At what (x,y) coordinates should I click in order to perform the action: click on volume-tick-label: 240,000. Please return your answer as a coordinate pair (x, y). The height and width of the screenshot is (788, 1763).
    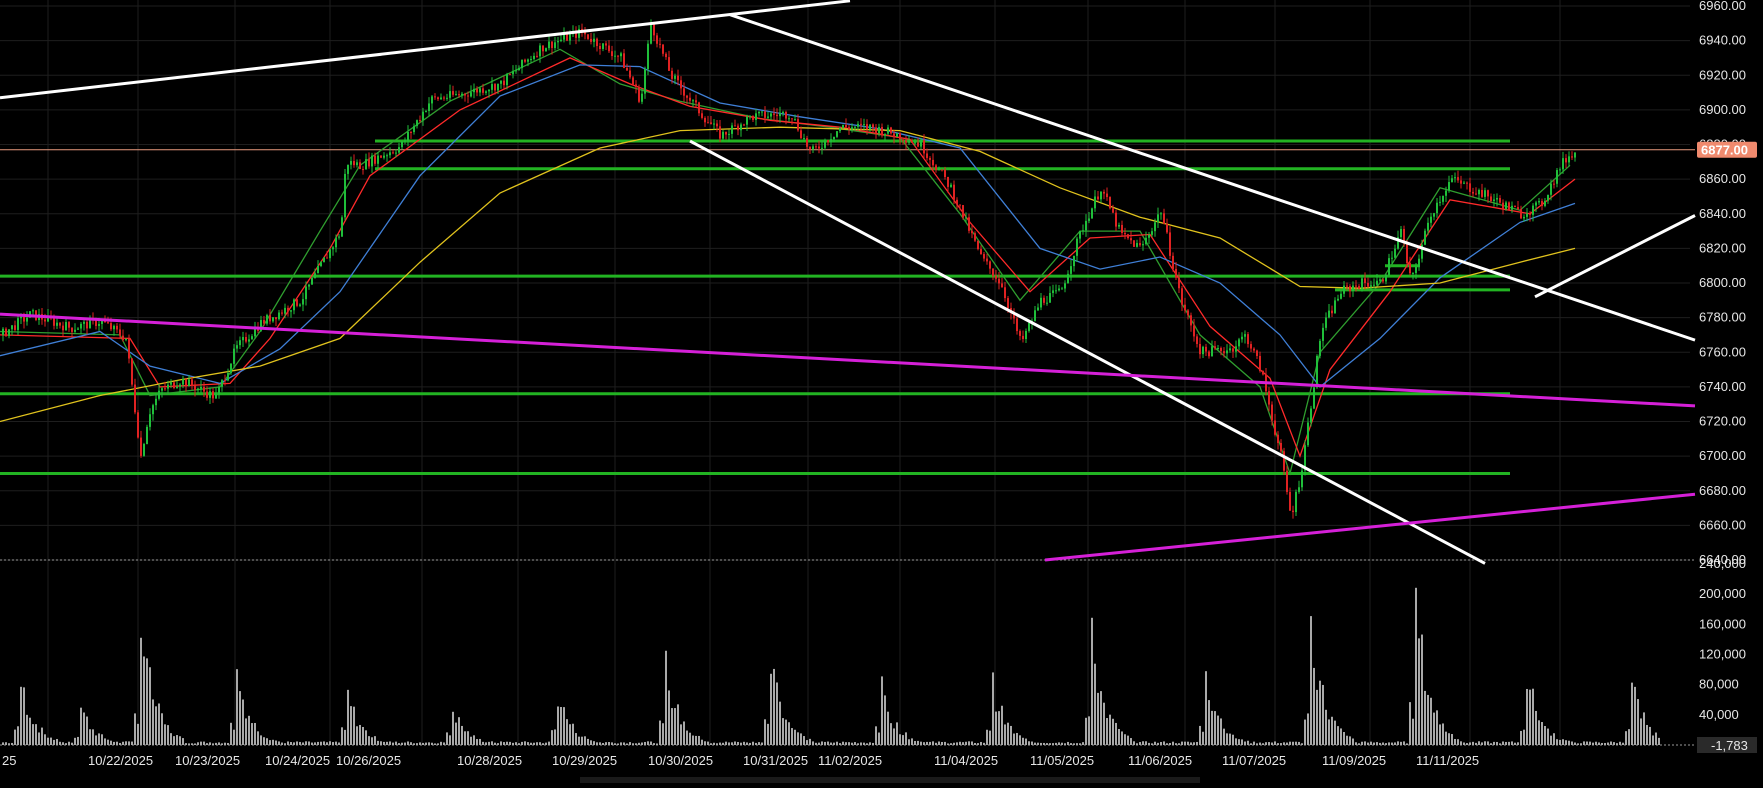
    Looking at the image, I should click on (1722, 563).